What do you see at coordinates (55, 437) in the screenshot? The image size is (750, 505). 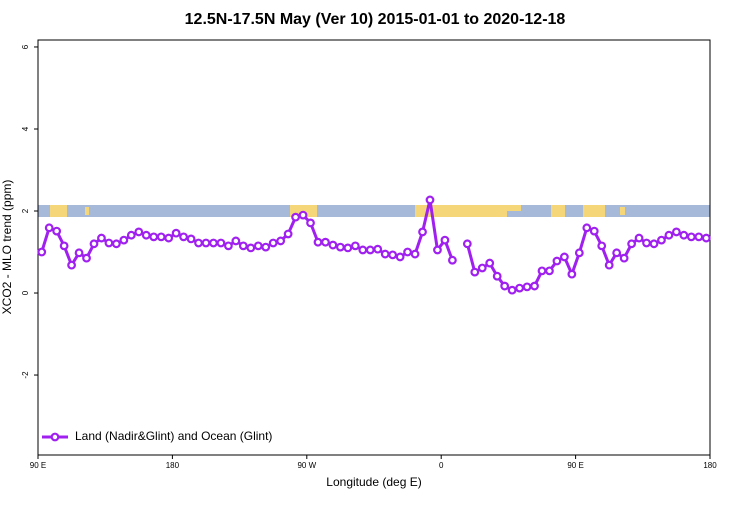 I see `legend-marker` at bounding box center [55, 437].